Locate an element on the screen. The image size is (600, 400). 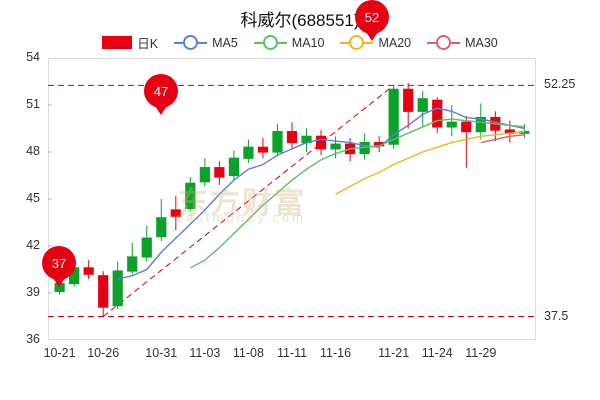
y-axis-tick: 42 is located at coordinates (33, 245).